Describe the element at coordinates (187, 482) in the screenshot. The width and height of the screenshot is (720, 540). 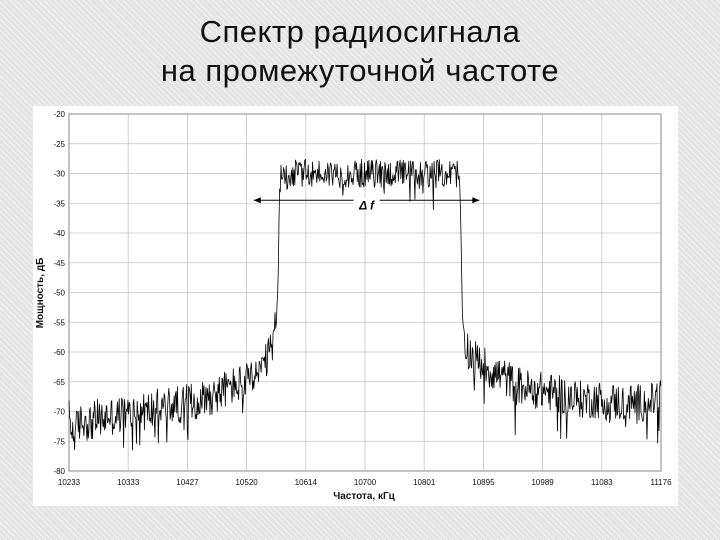
I see `x-tick-label: 10427` at that location.